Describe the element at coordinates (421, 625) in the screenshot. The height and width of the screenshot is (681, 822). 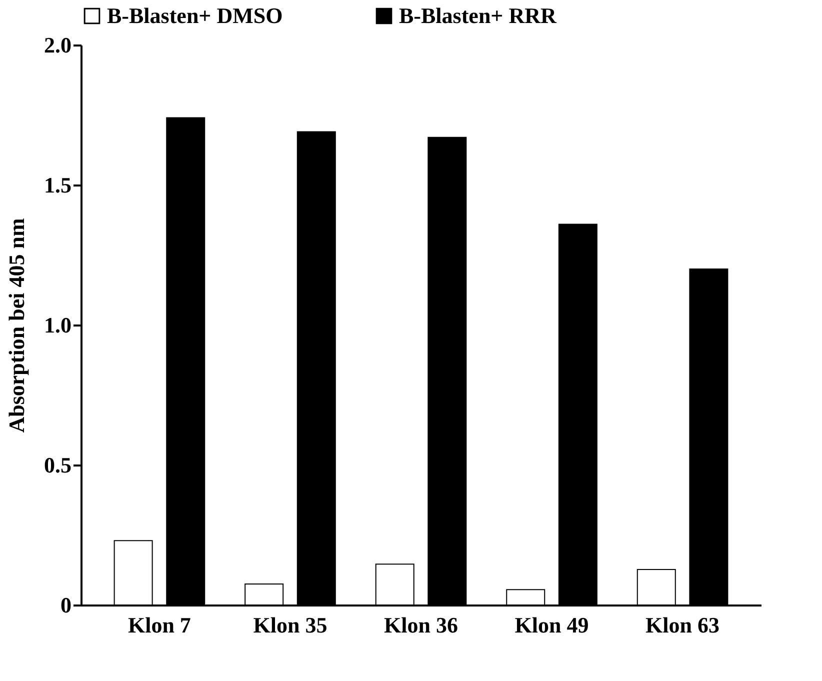
I see `x-tick-label: Klon 36` at that location.